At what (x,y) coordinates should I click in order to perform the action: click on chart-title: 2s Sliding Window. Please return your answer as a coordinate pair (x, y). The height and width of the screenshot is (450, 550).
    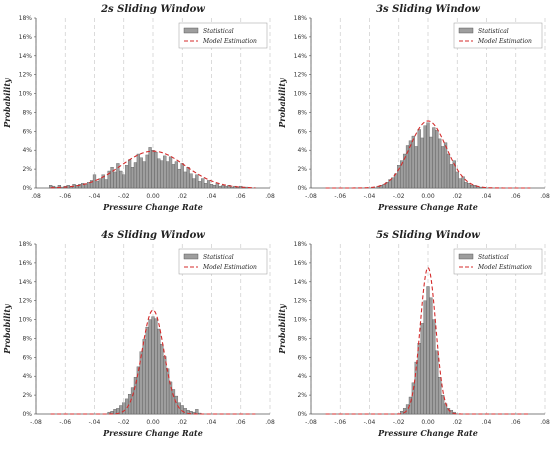
    Looking at the image, I should click on (152, 9).